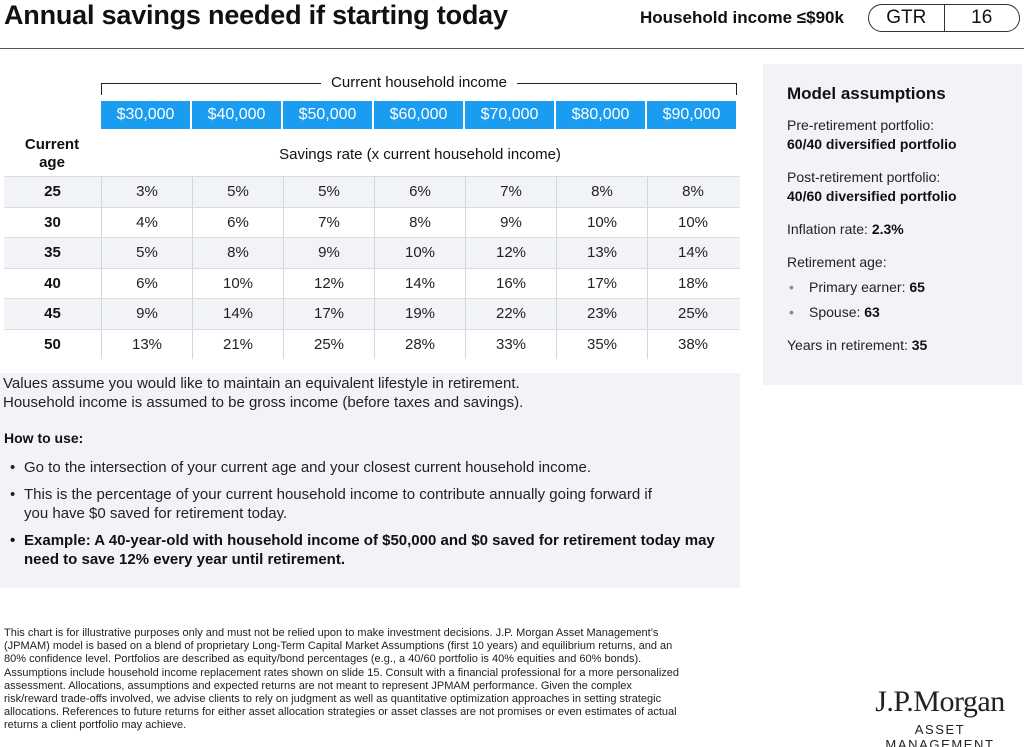  I want to click on age-cell: 45, so click(52, 314).